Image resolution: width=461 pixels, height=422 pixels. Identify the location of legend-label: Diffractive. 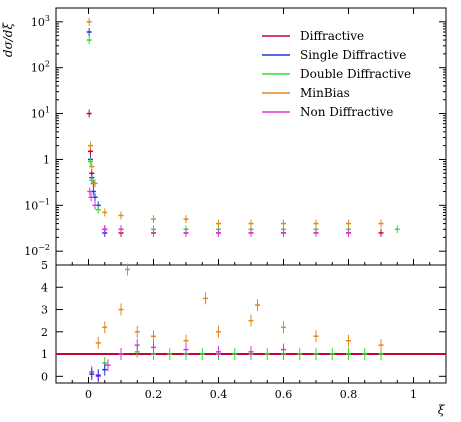
(332, 36).